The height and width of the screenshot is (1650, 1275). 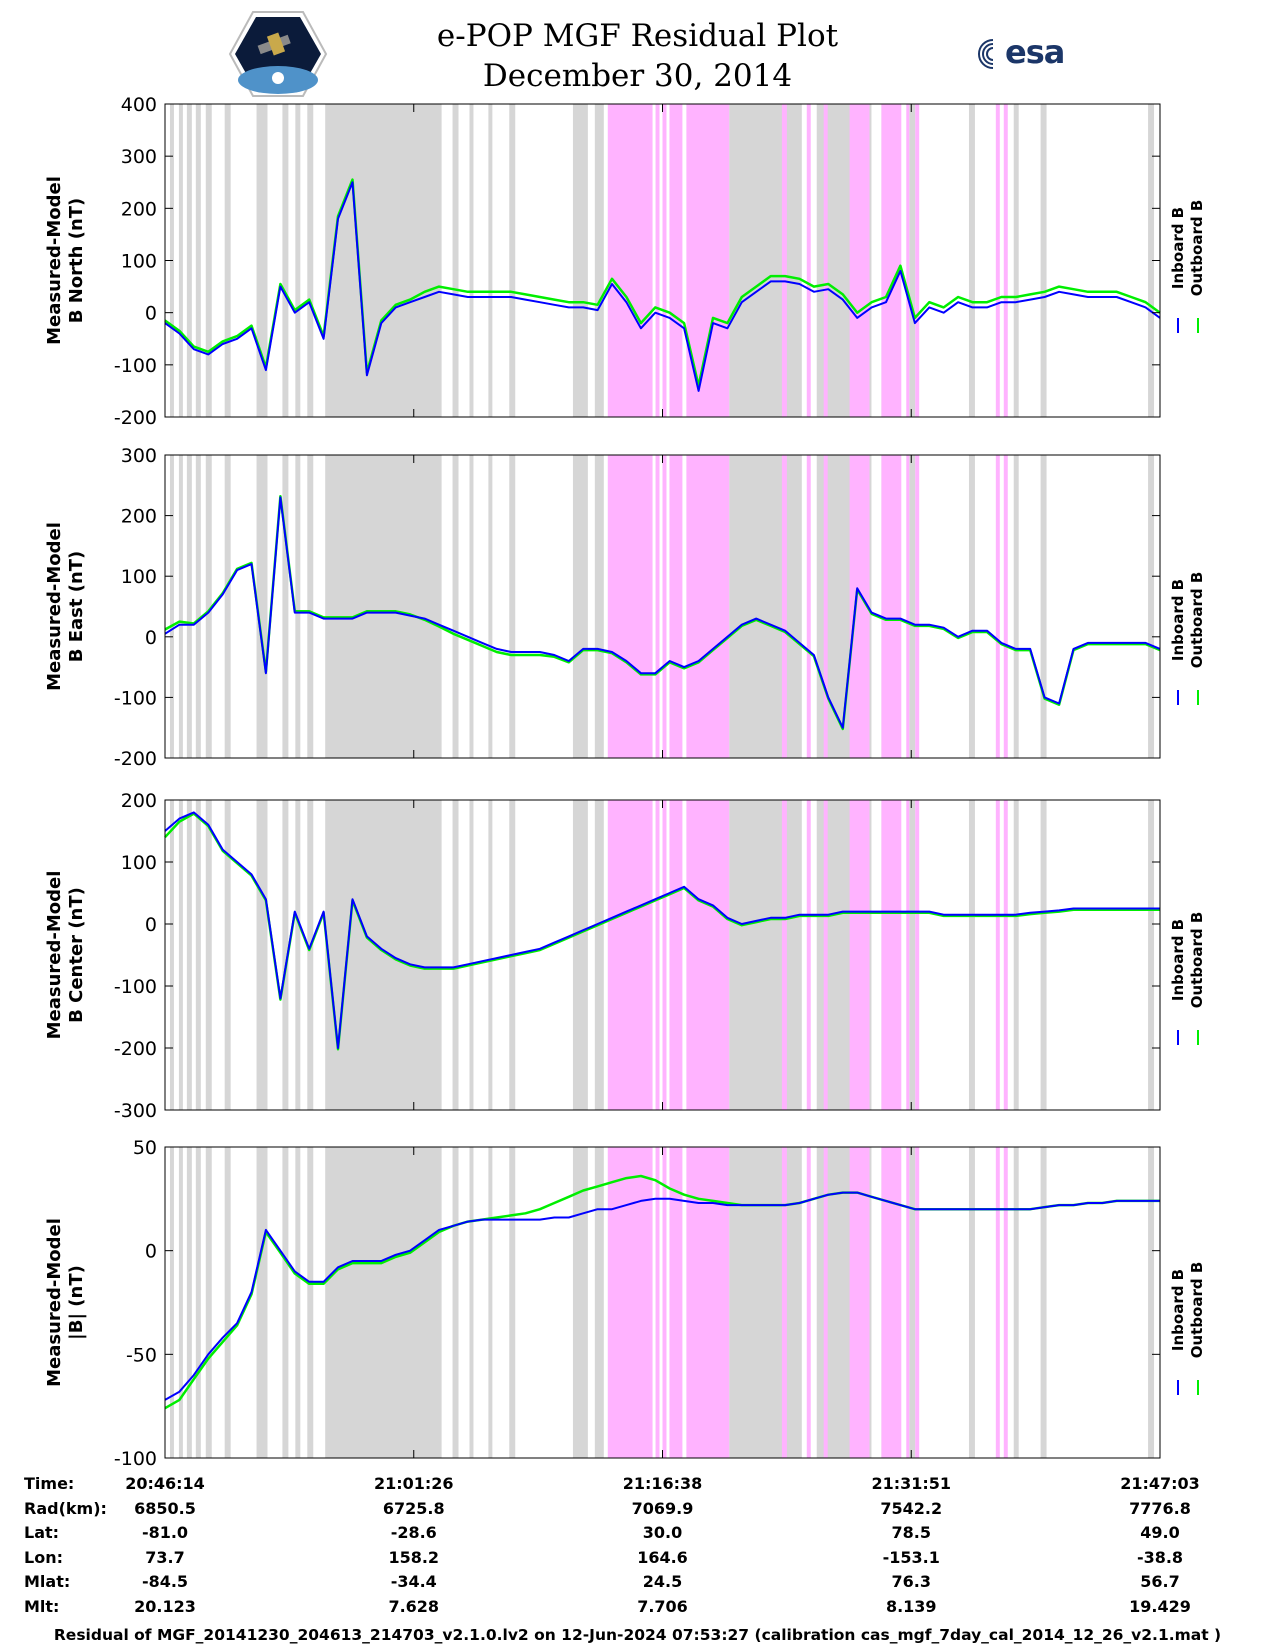 What do you see at coordinates (1035, 52) in the screenshot?
I see `esa-logo-text: esa` at bounding box center [1035, 52].